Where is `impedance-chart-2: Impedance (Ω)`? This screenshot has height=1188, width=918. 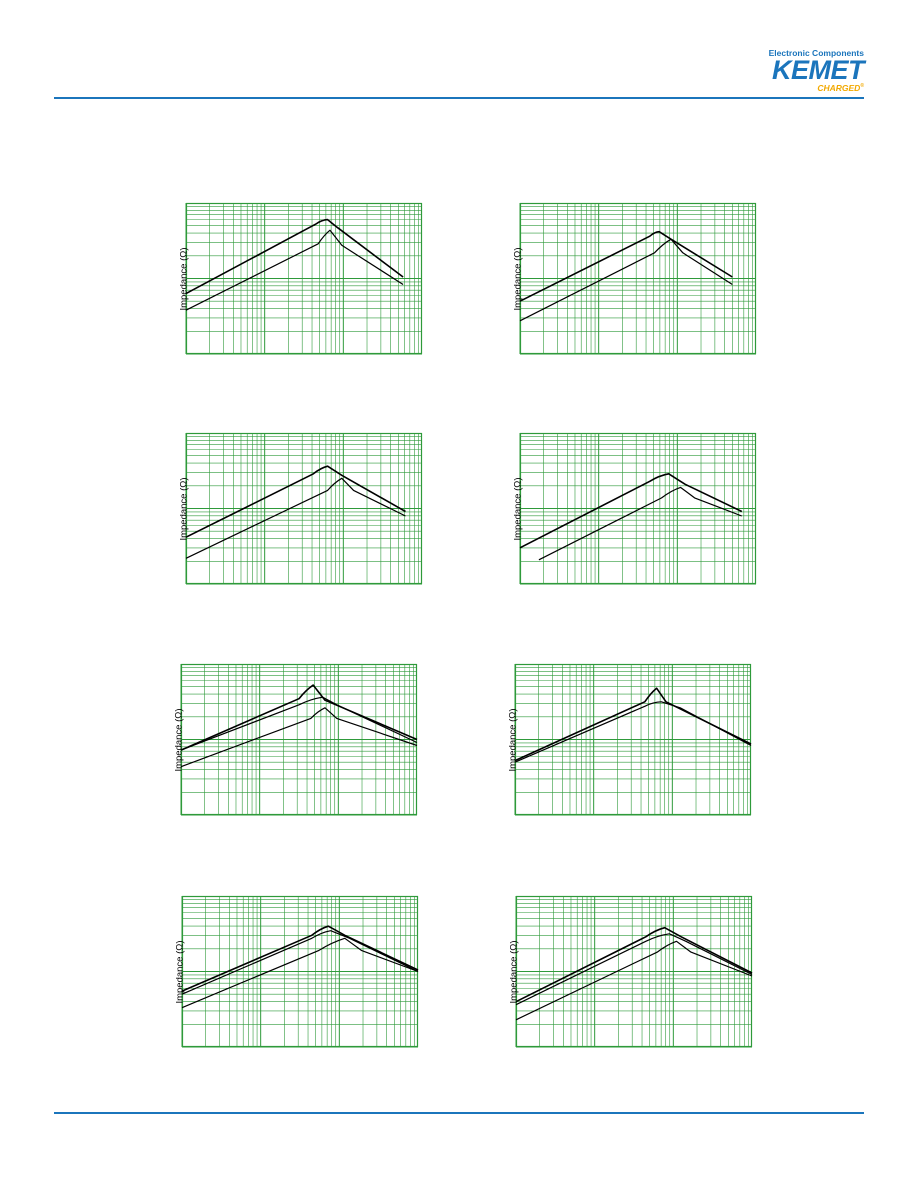
impedance-chart-2: Impedance (Ω) is located at coordinates (635, 278).